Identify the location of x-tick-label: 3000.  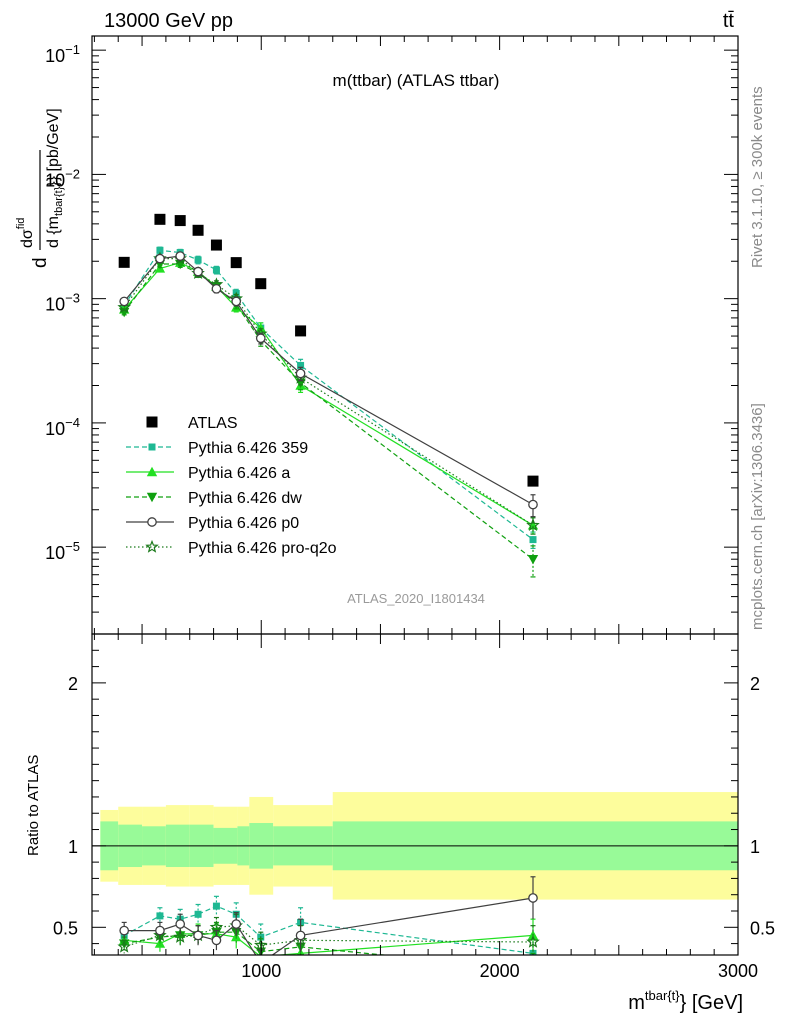
(738, 971).